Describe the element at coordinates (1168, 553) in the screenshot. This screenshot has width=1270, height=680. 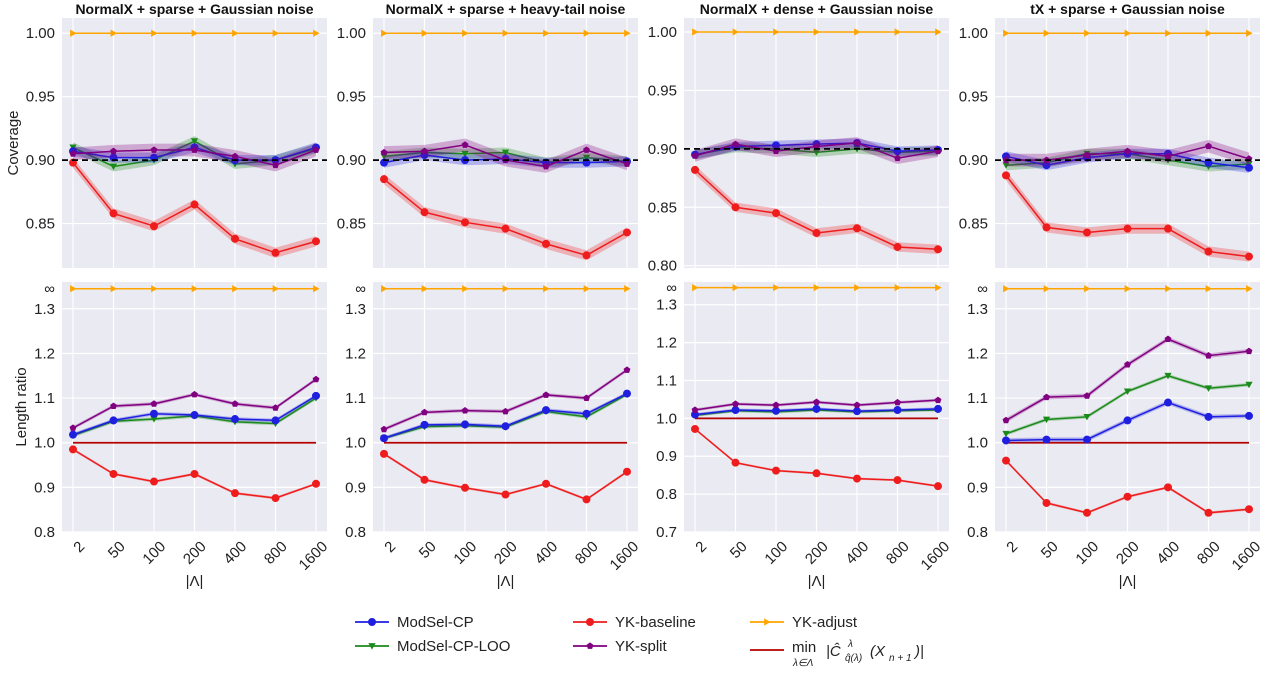
I see `x-tick-label: 400` at that location.